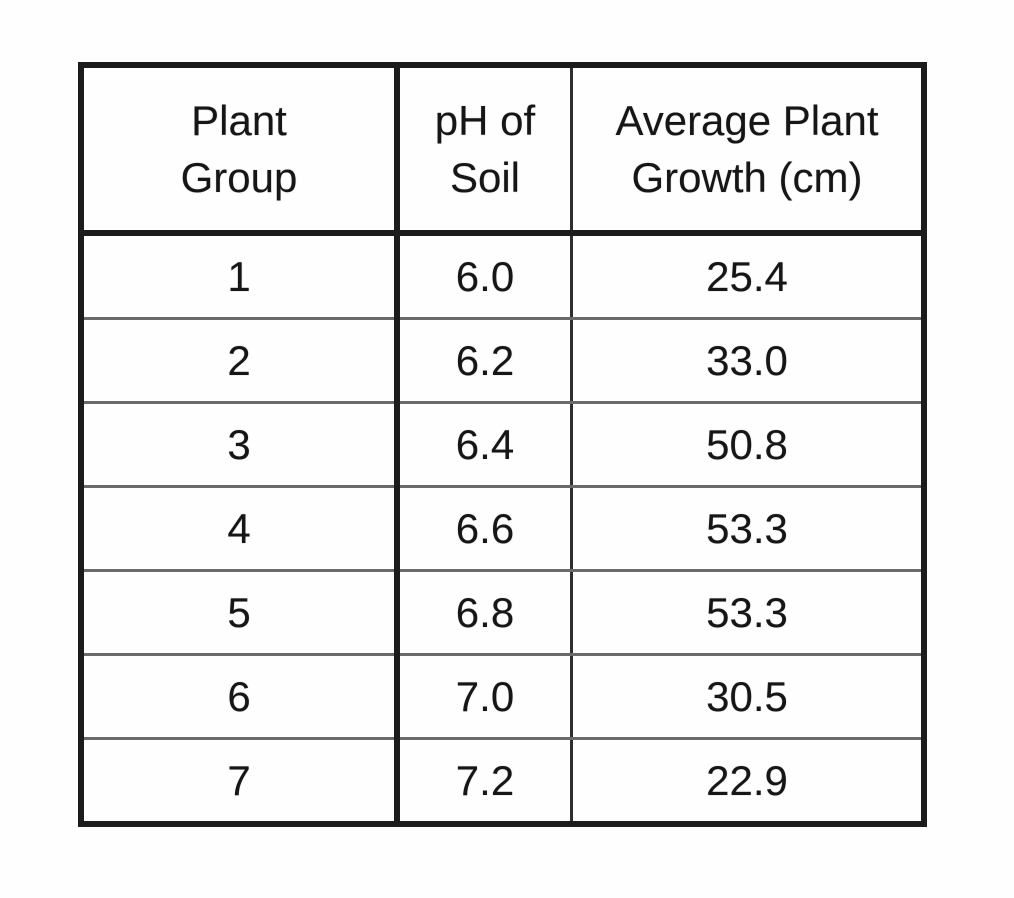  What do you see at coordinates (747, 150) in the screenshot?
I see `col-header-average-plant-growth: Average Plant Growth (cm)` at bounding box center [747, 150].